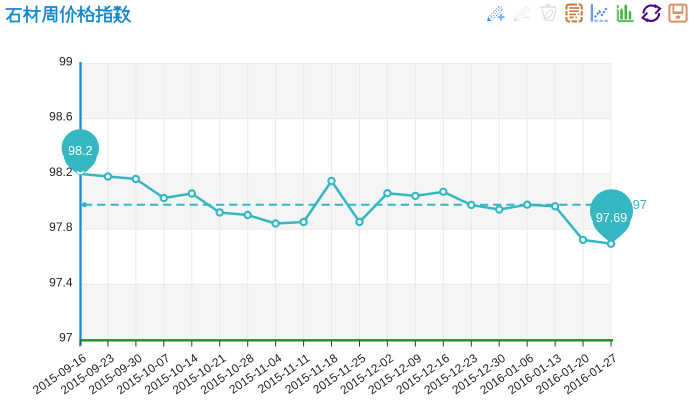 Image resolution: width=691 pixels, height=400 pixels. I want to click on svg-text: 97.4, so click(61, 282).